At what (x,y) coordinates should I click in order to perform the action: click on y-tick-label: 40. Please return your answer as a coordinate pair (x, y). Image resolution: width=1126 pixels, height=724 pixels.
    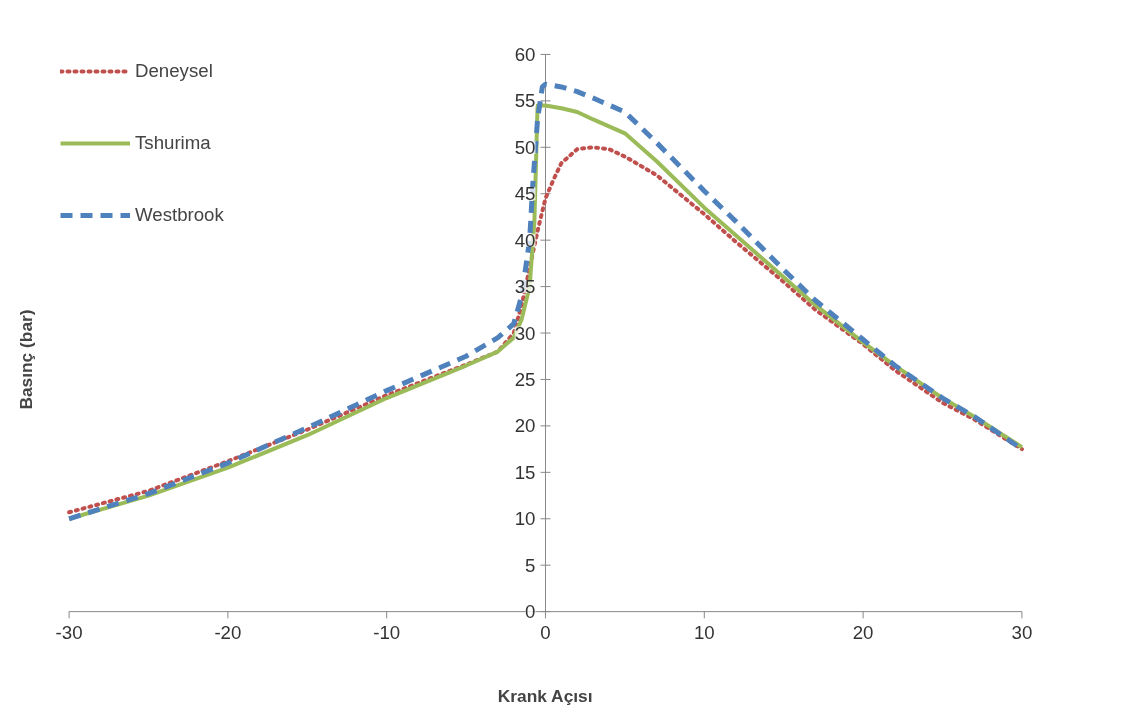
    Looking at the image, I should click on (525, 240).